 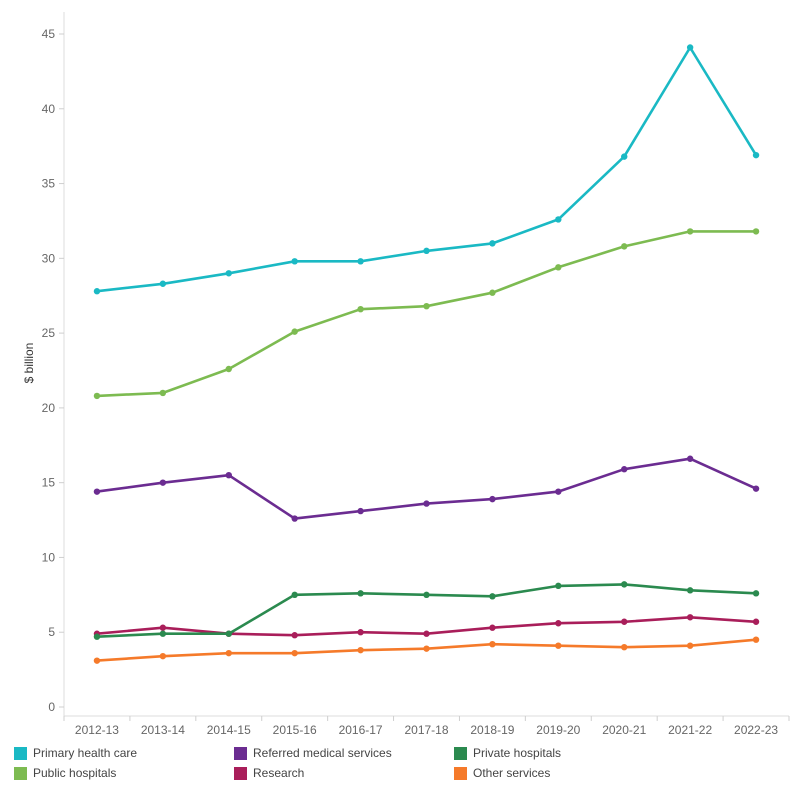 I want to click on y-tick-label: 45, so click(x=49, y=34).